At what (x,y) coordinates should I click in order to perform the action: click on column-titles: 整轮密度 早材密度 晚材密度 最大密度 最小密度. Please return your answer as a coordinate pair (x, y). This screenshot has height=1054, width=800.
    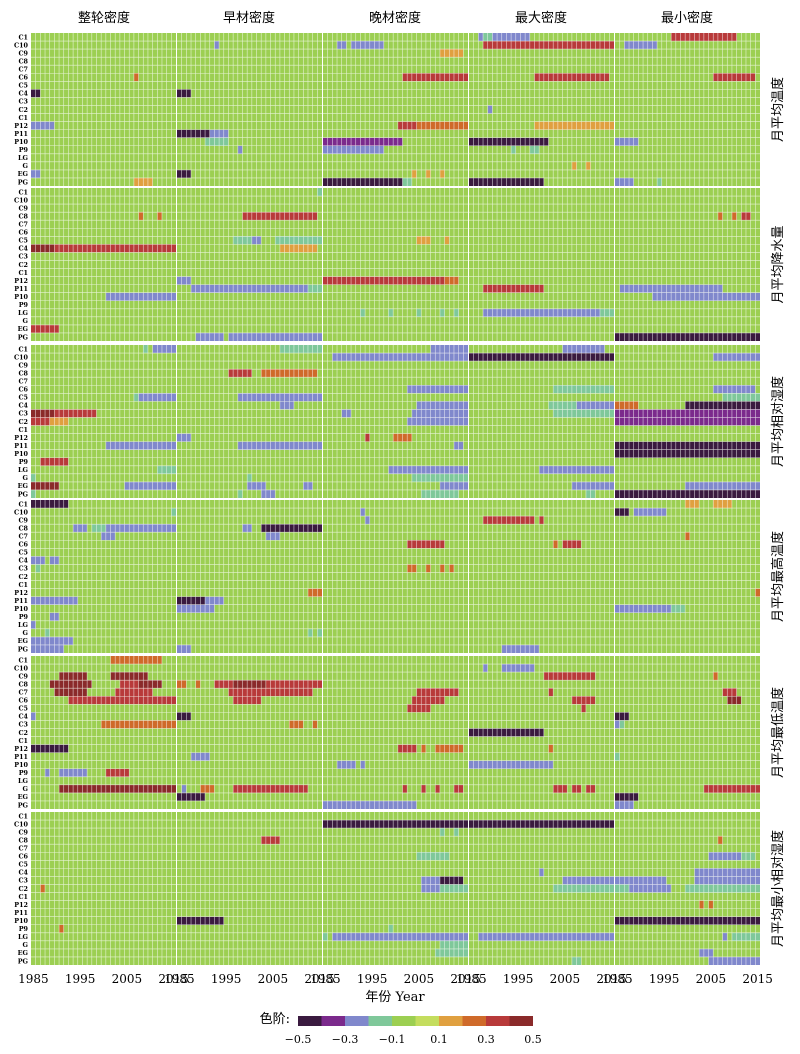
    Looking at the image, I should click on (395, 18).